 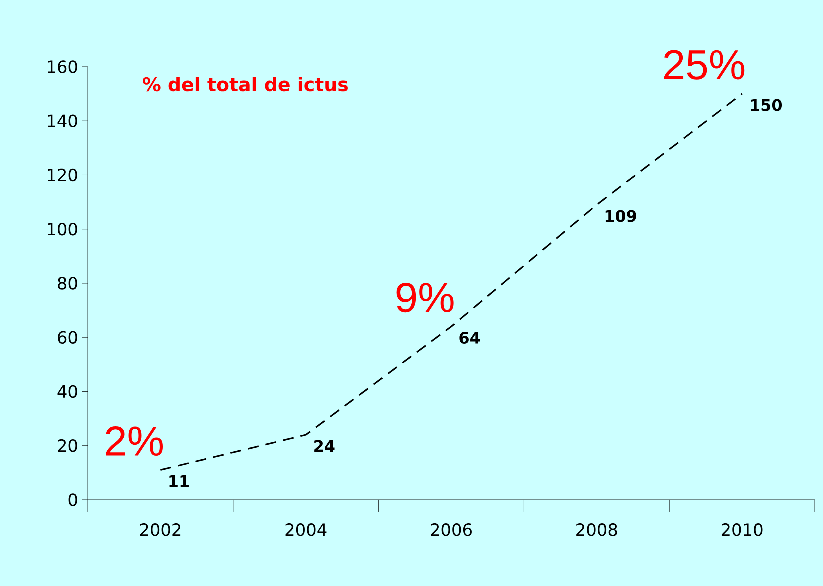 What do you see at coordinates (451, 529) in the screenshot?
I see `x-tick-label: 2006` at bounding box center [451, 529].